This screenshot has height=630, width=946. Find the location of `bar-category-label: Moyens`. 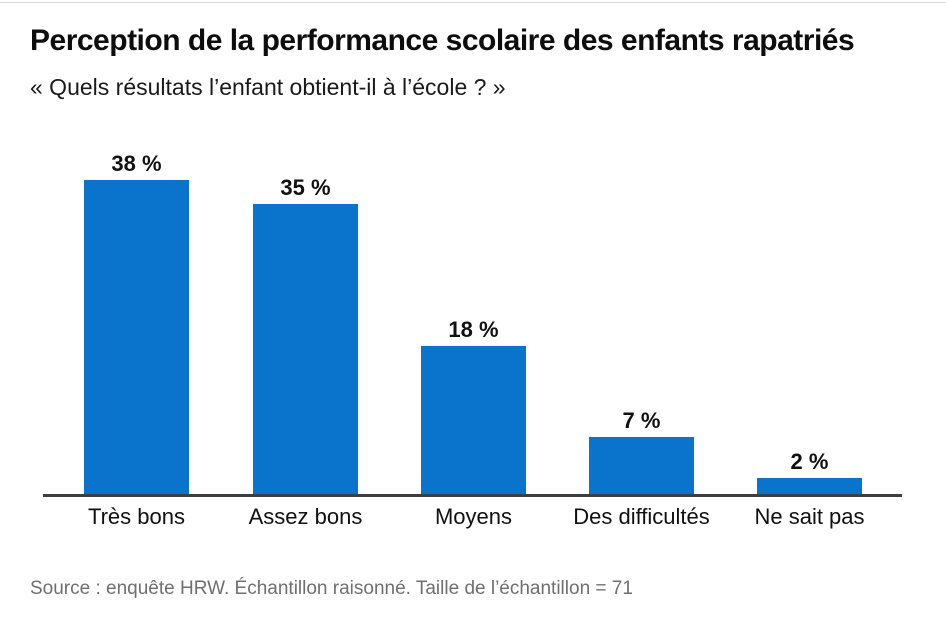

bar-category-label: Moyens is located at coordinates (473, 516).